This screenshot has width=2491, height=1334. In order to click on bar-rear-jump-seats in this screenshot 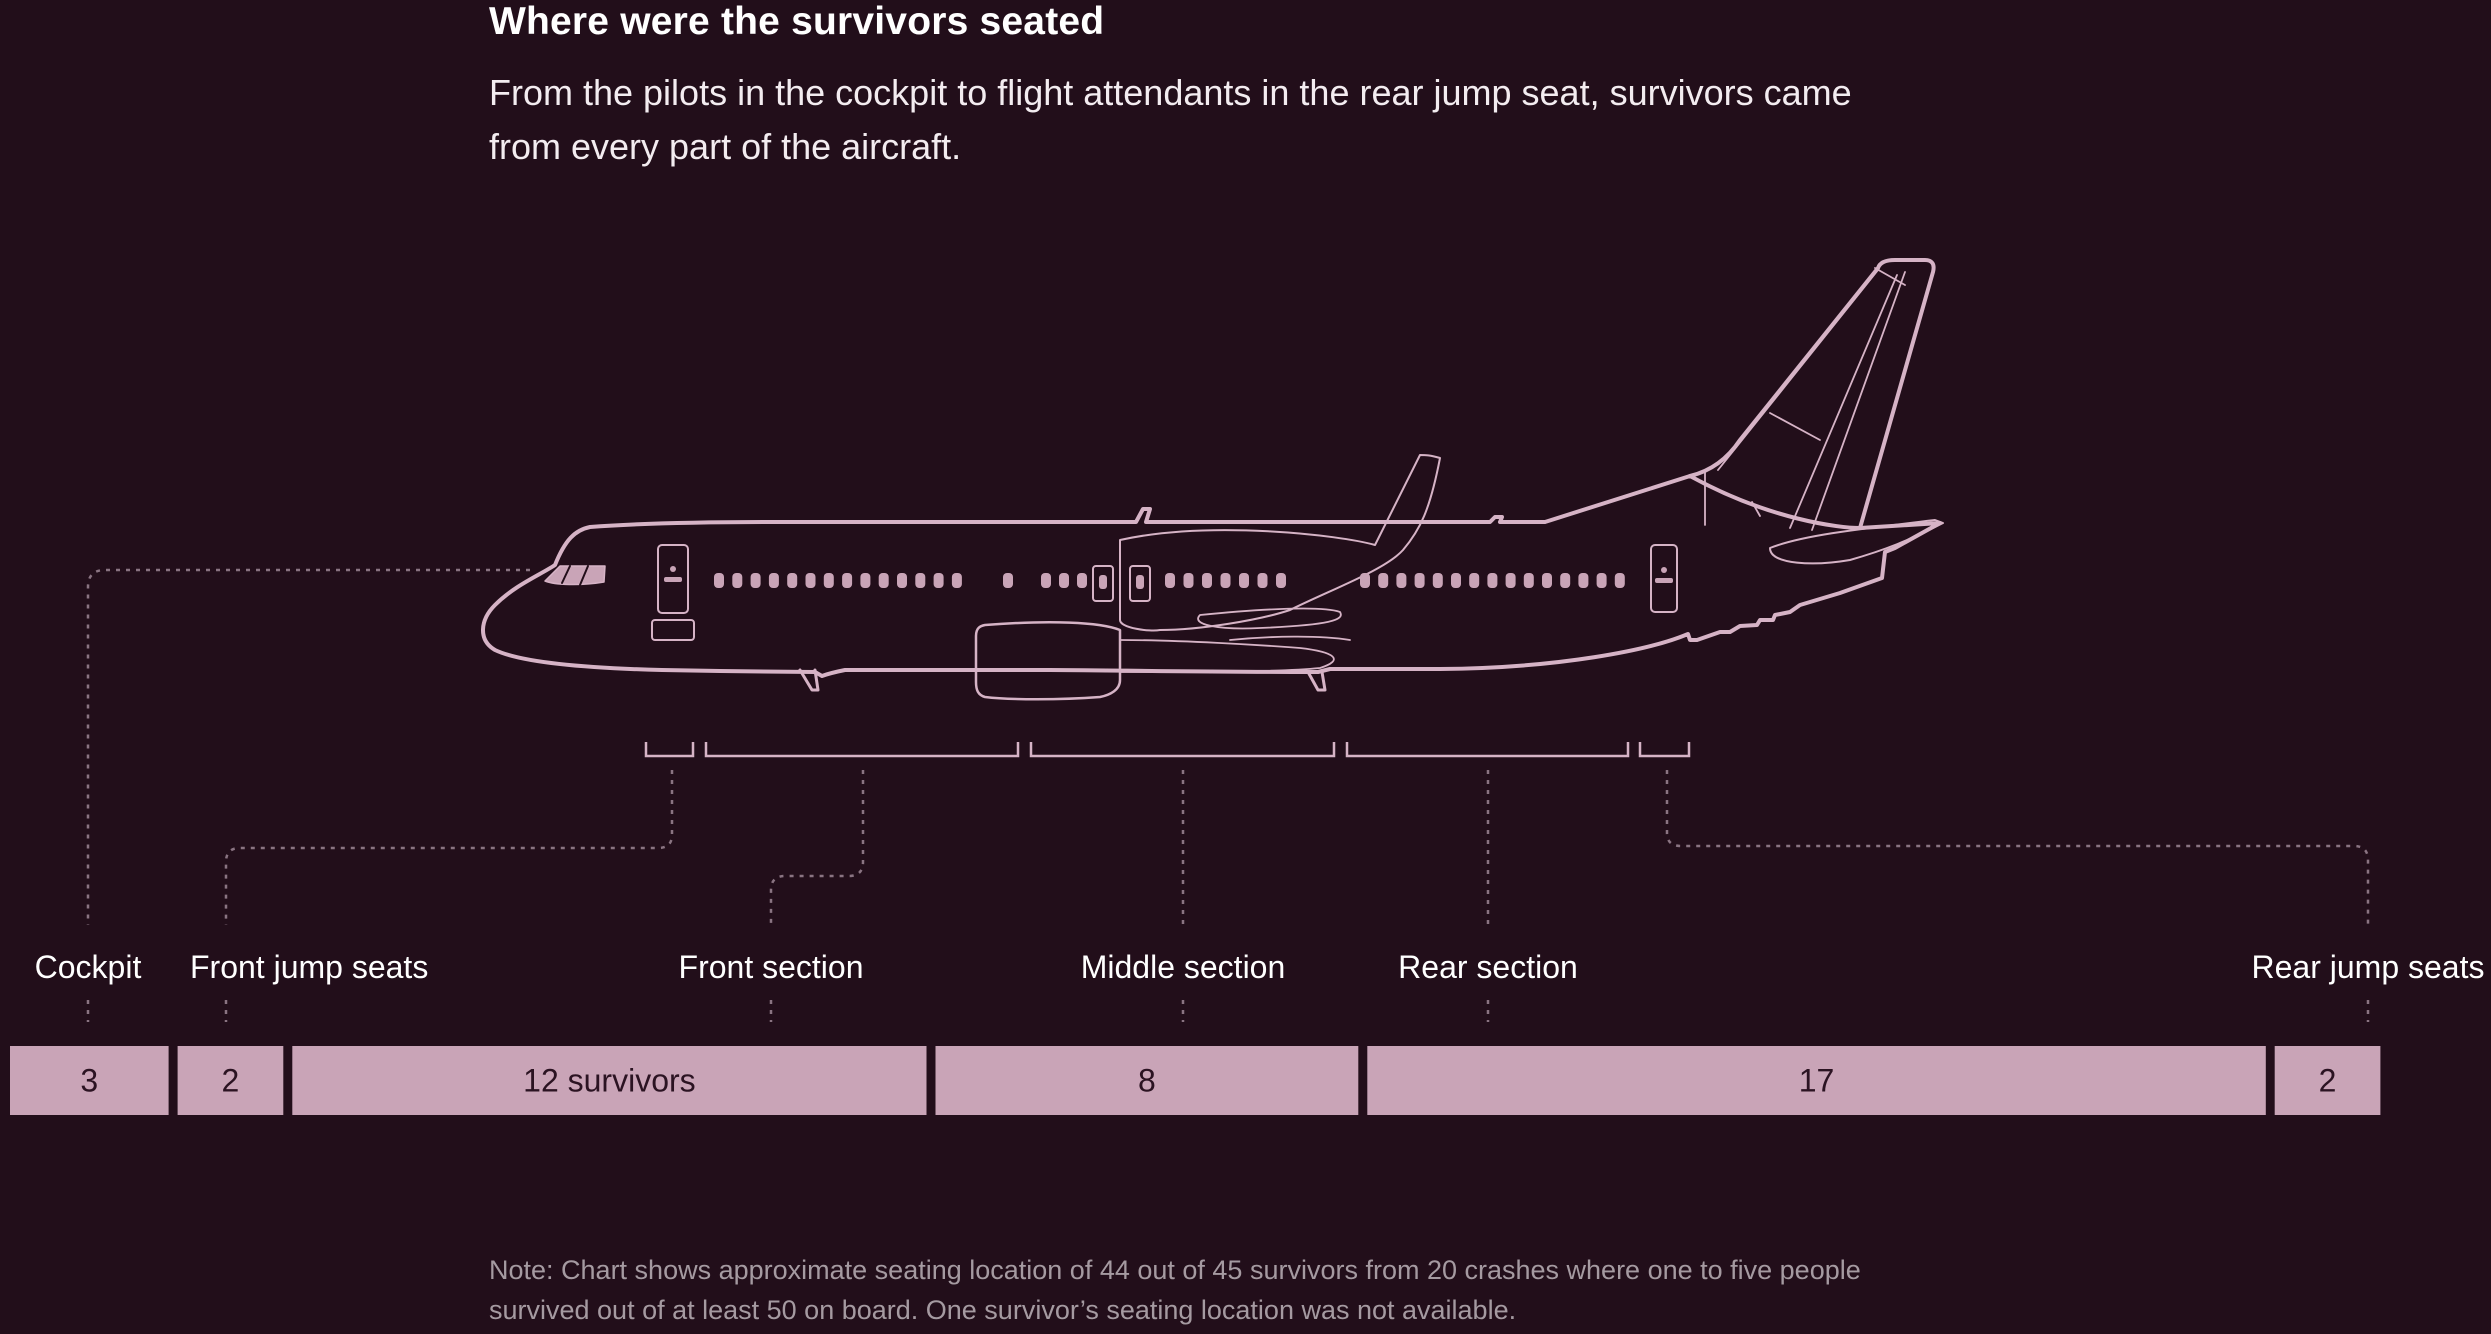, I will do `click(2327, 1080)`.